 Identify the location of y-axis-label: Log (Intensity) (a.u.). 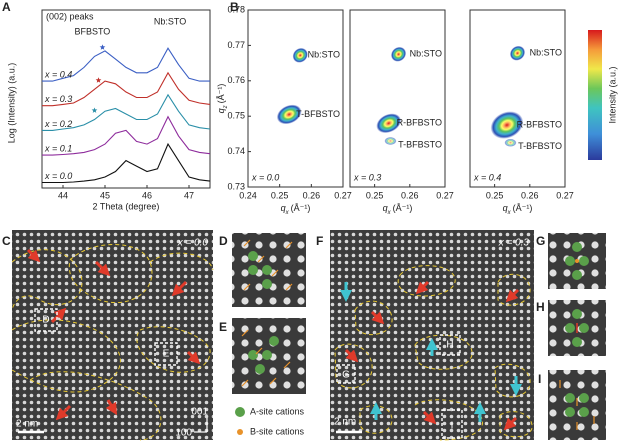
(11, 103).